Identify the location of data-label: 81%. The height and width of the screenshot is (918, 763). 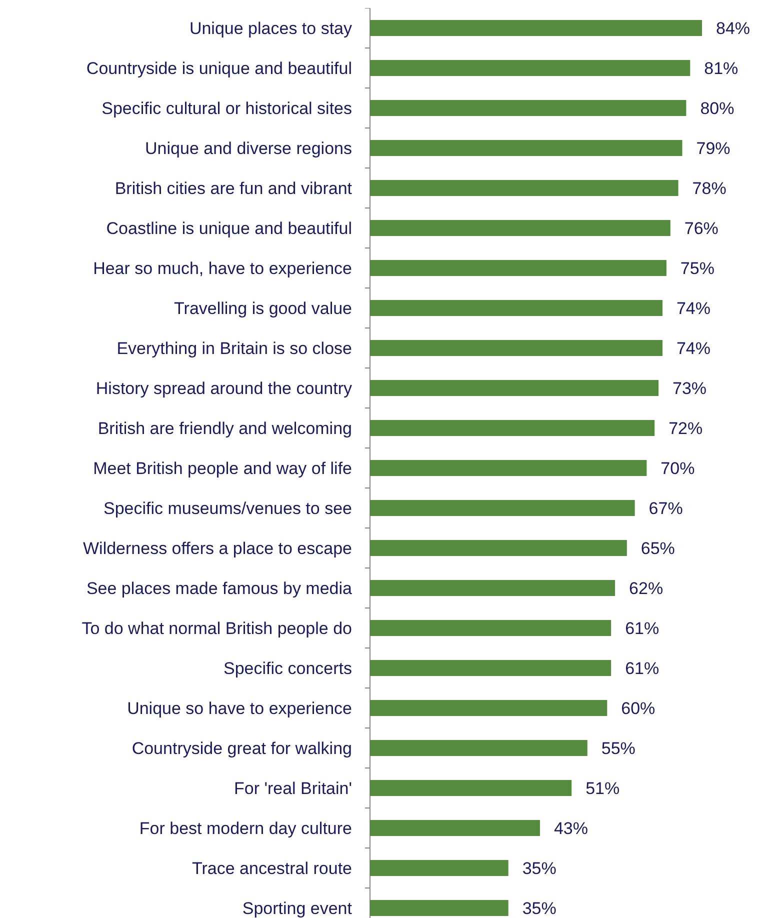
(721, 68).